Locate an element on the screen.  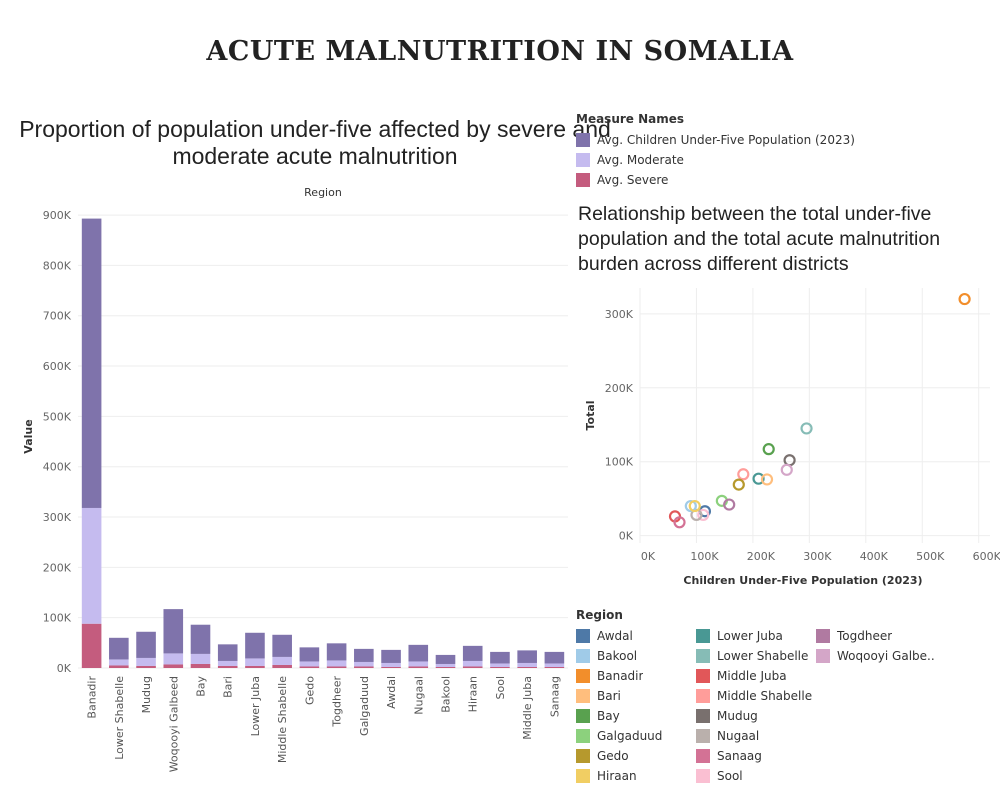
region-legend-item: Hiraan is located at coordinates (636, 776).